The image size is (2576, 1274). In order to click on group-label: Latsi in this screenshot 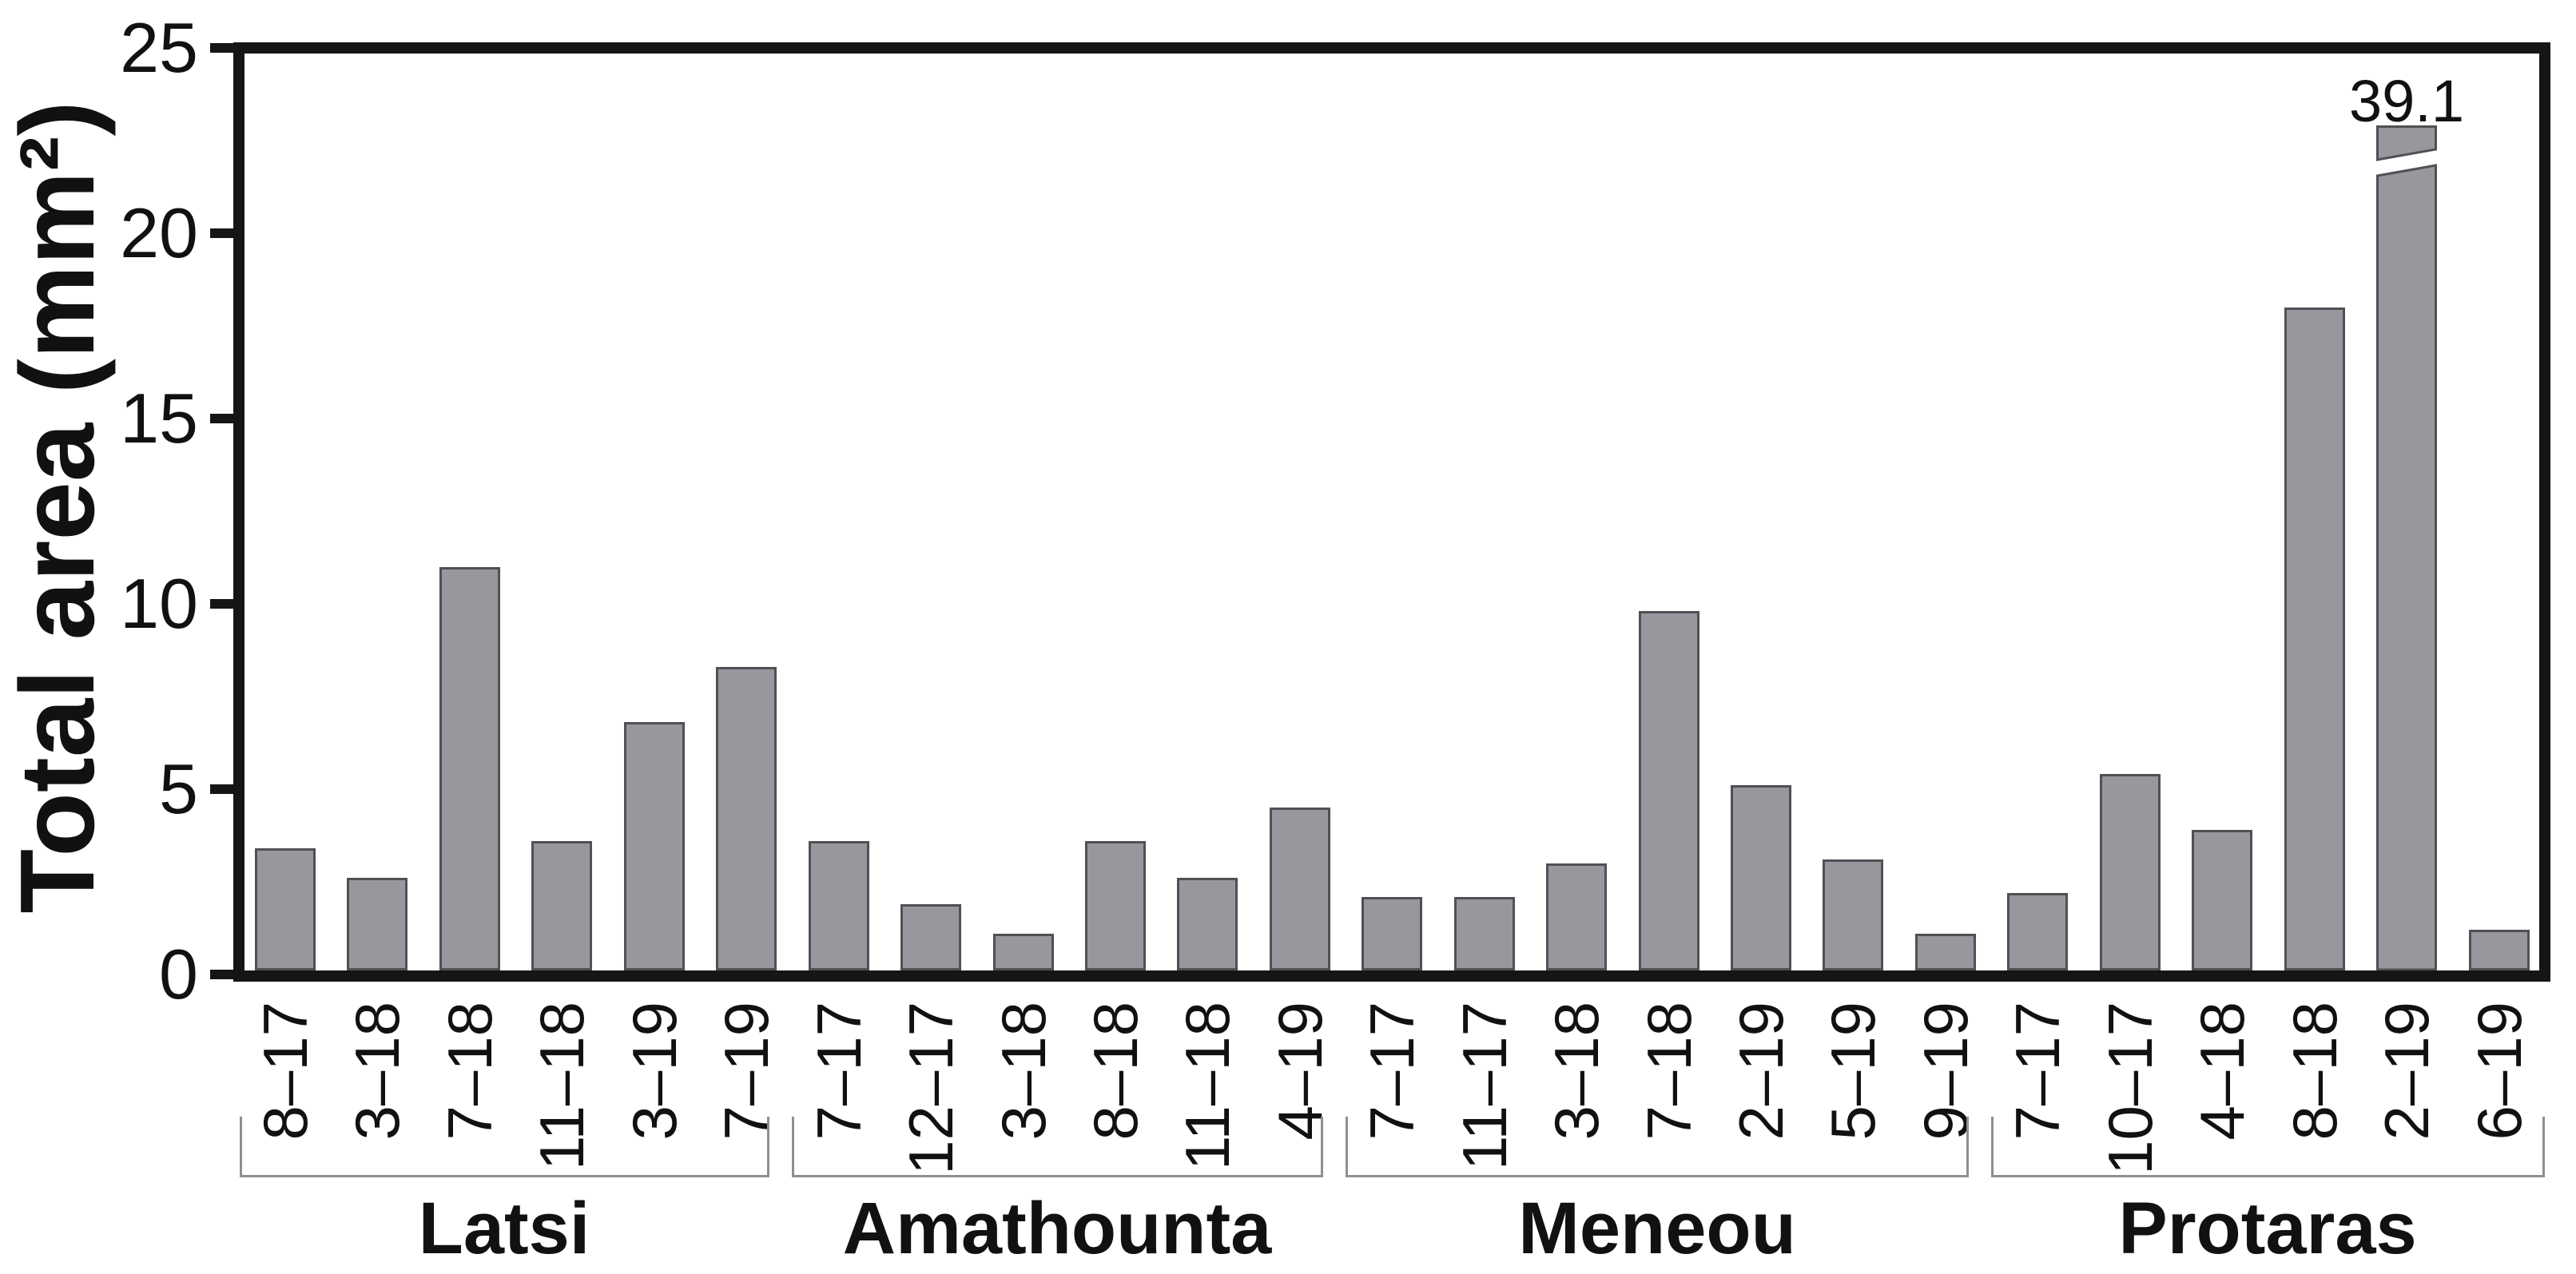, I will do `click(504, 1228)`.